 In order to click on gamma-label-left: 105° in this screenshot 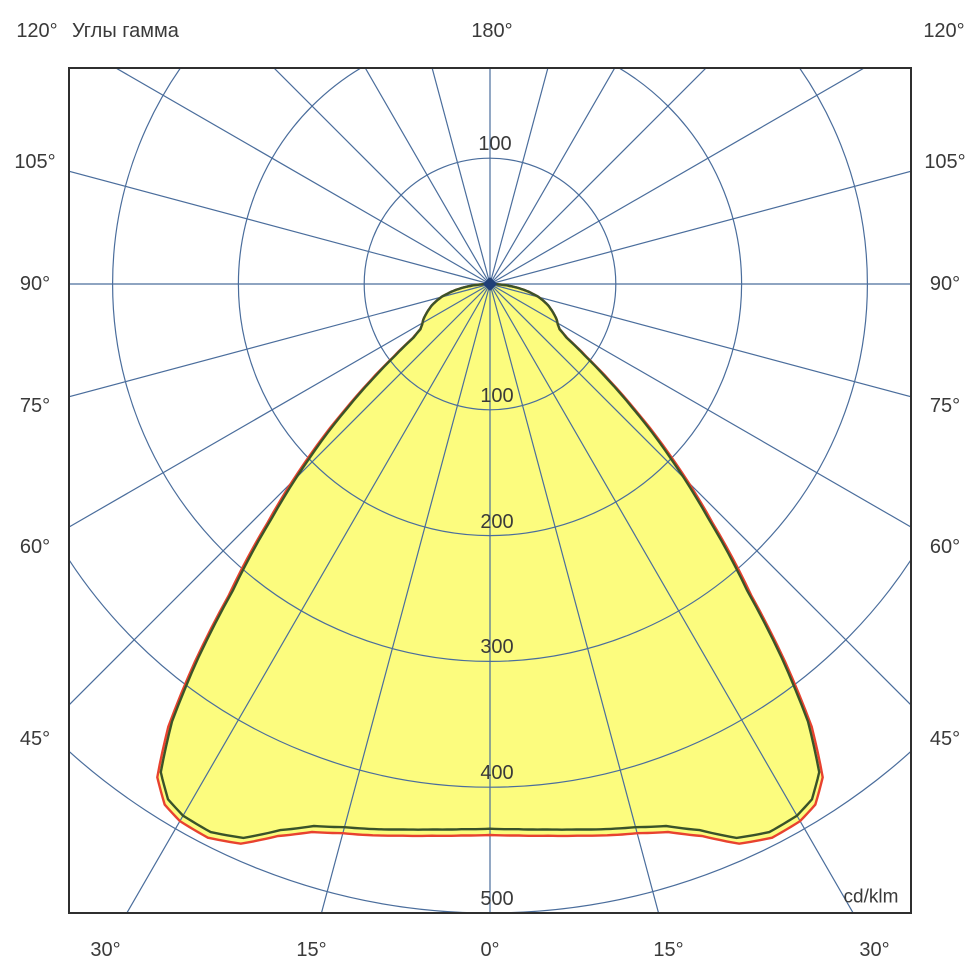, I will do `click(35, 162)`.